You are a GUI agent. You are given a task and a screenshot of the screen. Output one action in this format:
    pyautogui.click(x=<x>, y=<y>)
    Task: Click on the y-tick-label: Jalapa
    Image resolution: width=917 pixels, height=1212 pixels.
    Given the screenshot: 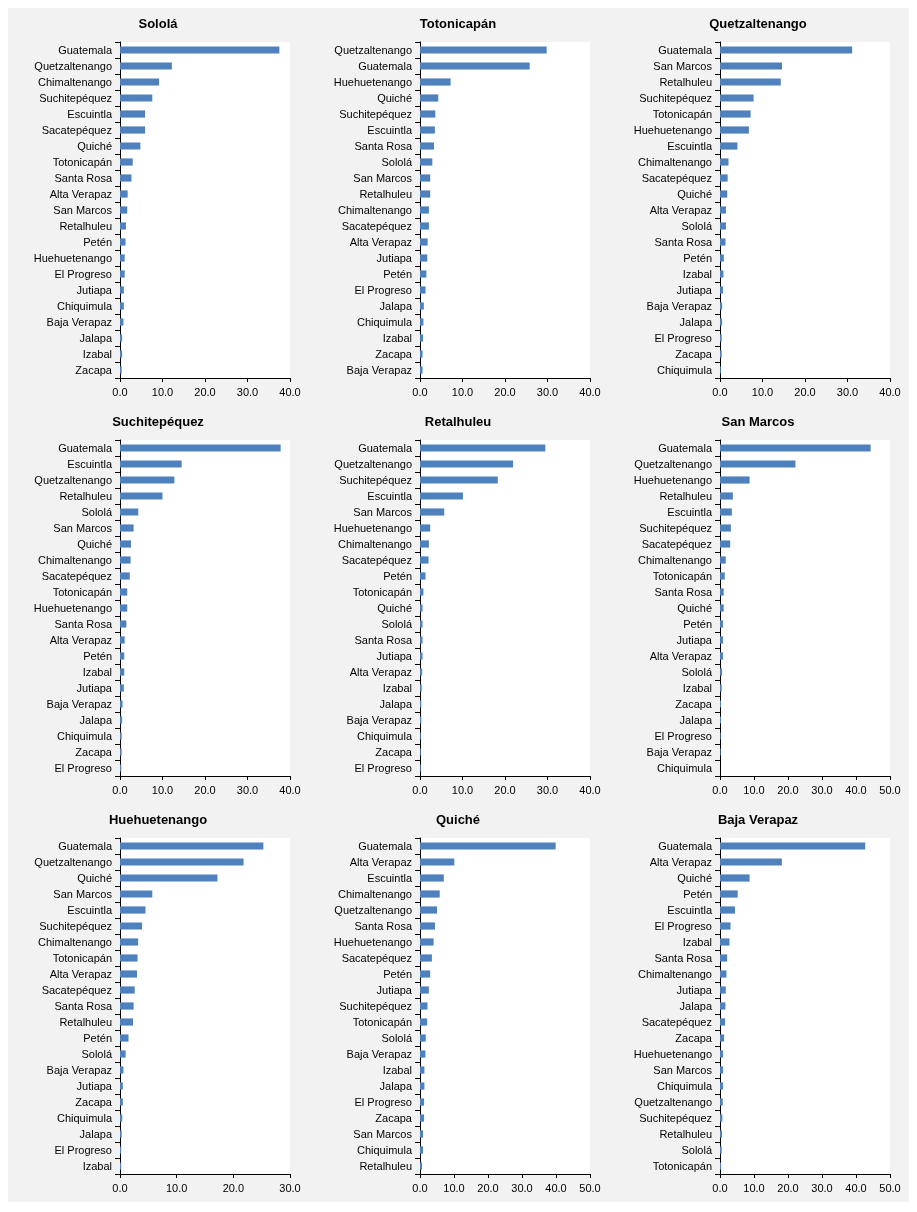 What is the action you would take?
    pyautogui.click(x=696, y=720)
    